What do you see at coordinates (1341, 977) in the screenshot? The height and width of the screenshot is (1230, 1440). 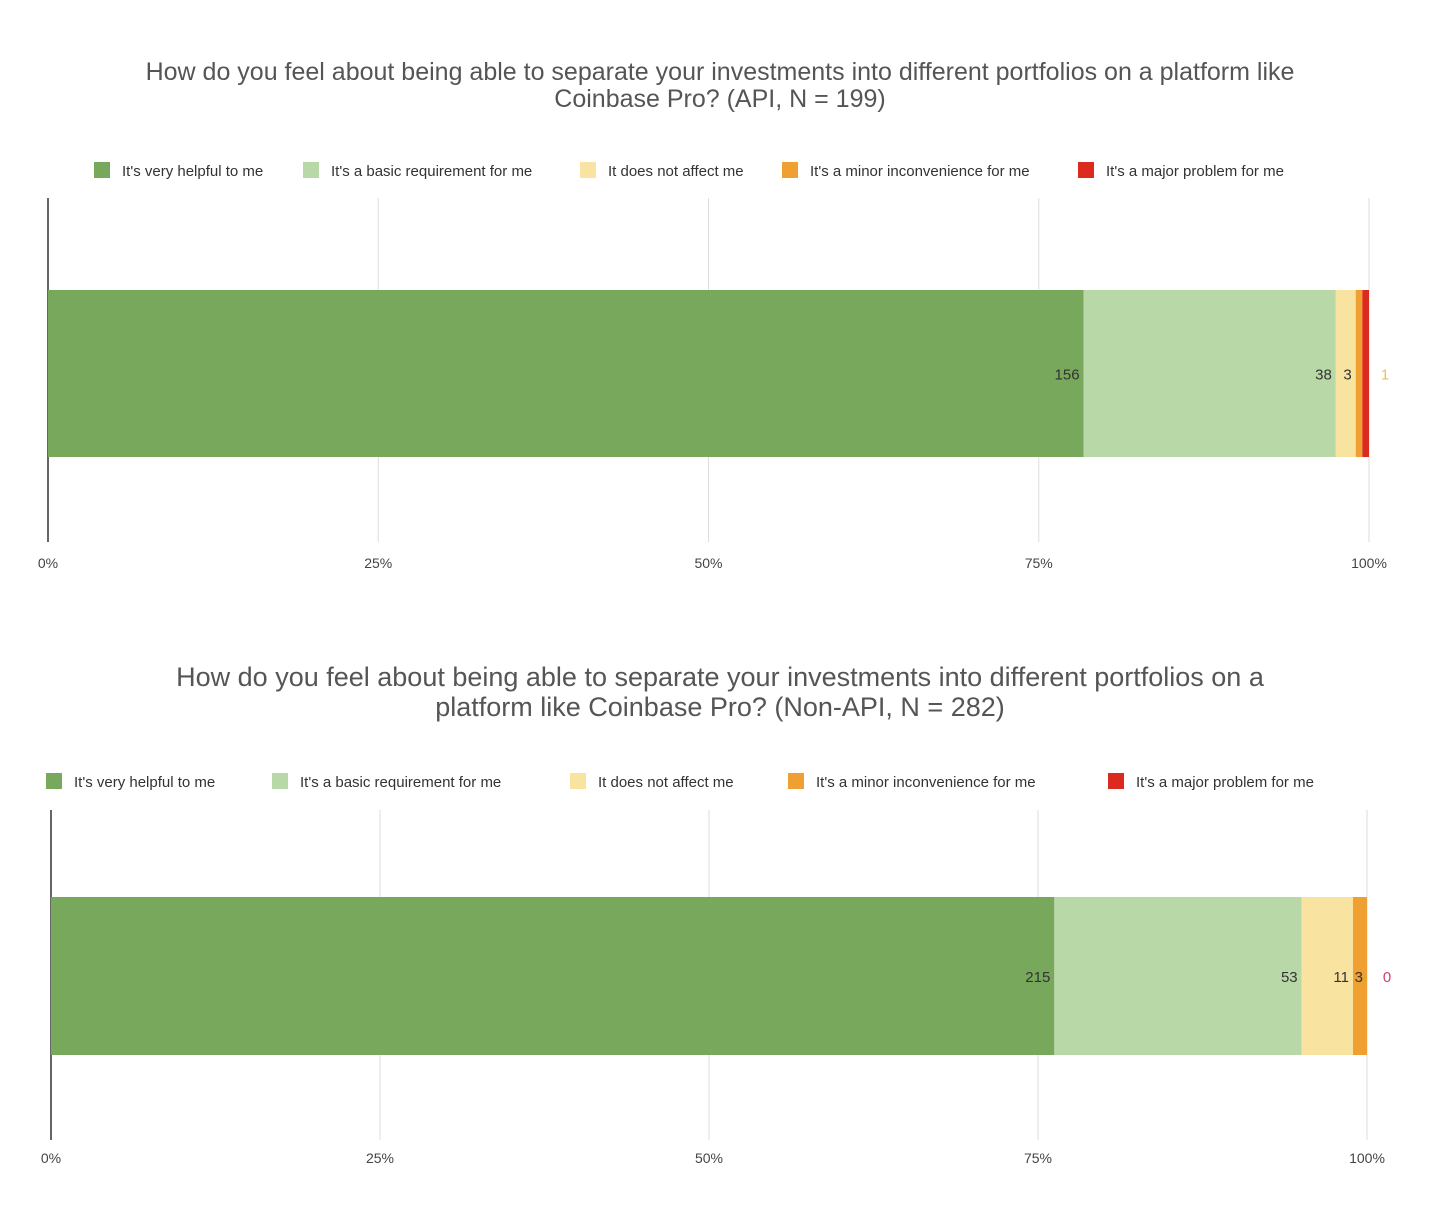 I see `data-label: 11` at bounding box center [1341, 977].